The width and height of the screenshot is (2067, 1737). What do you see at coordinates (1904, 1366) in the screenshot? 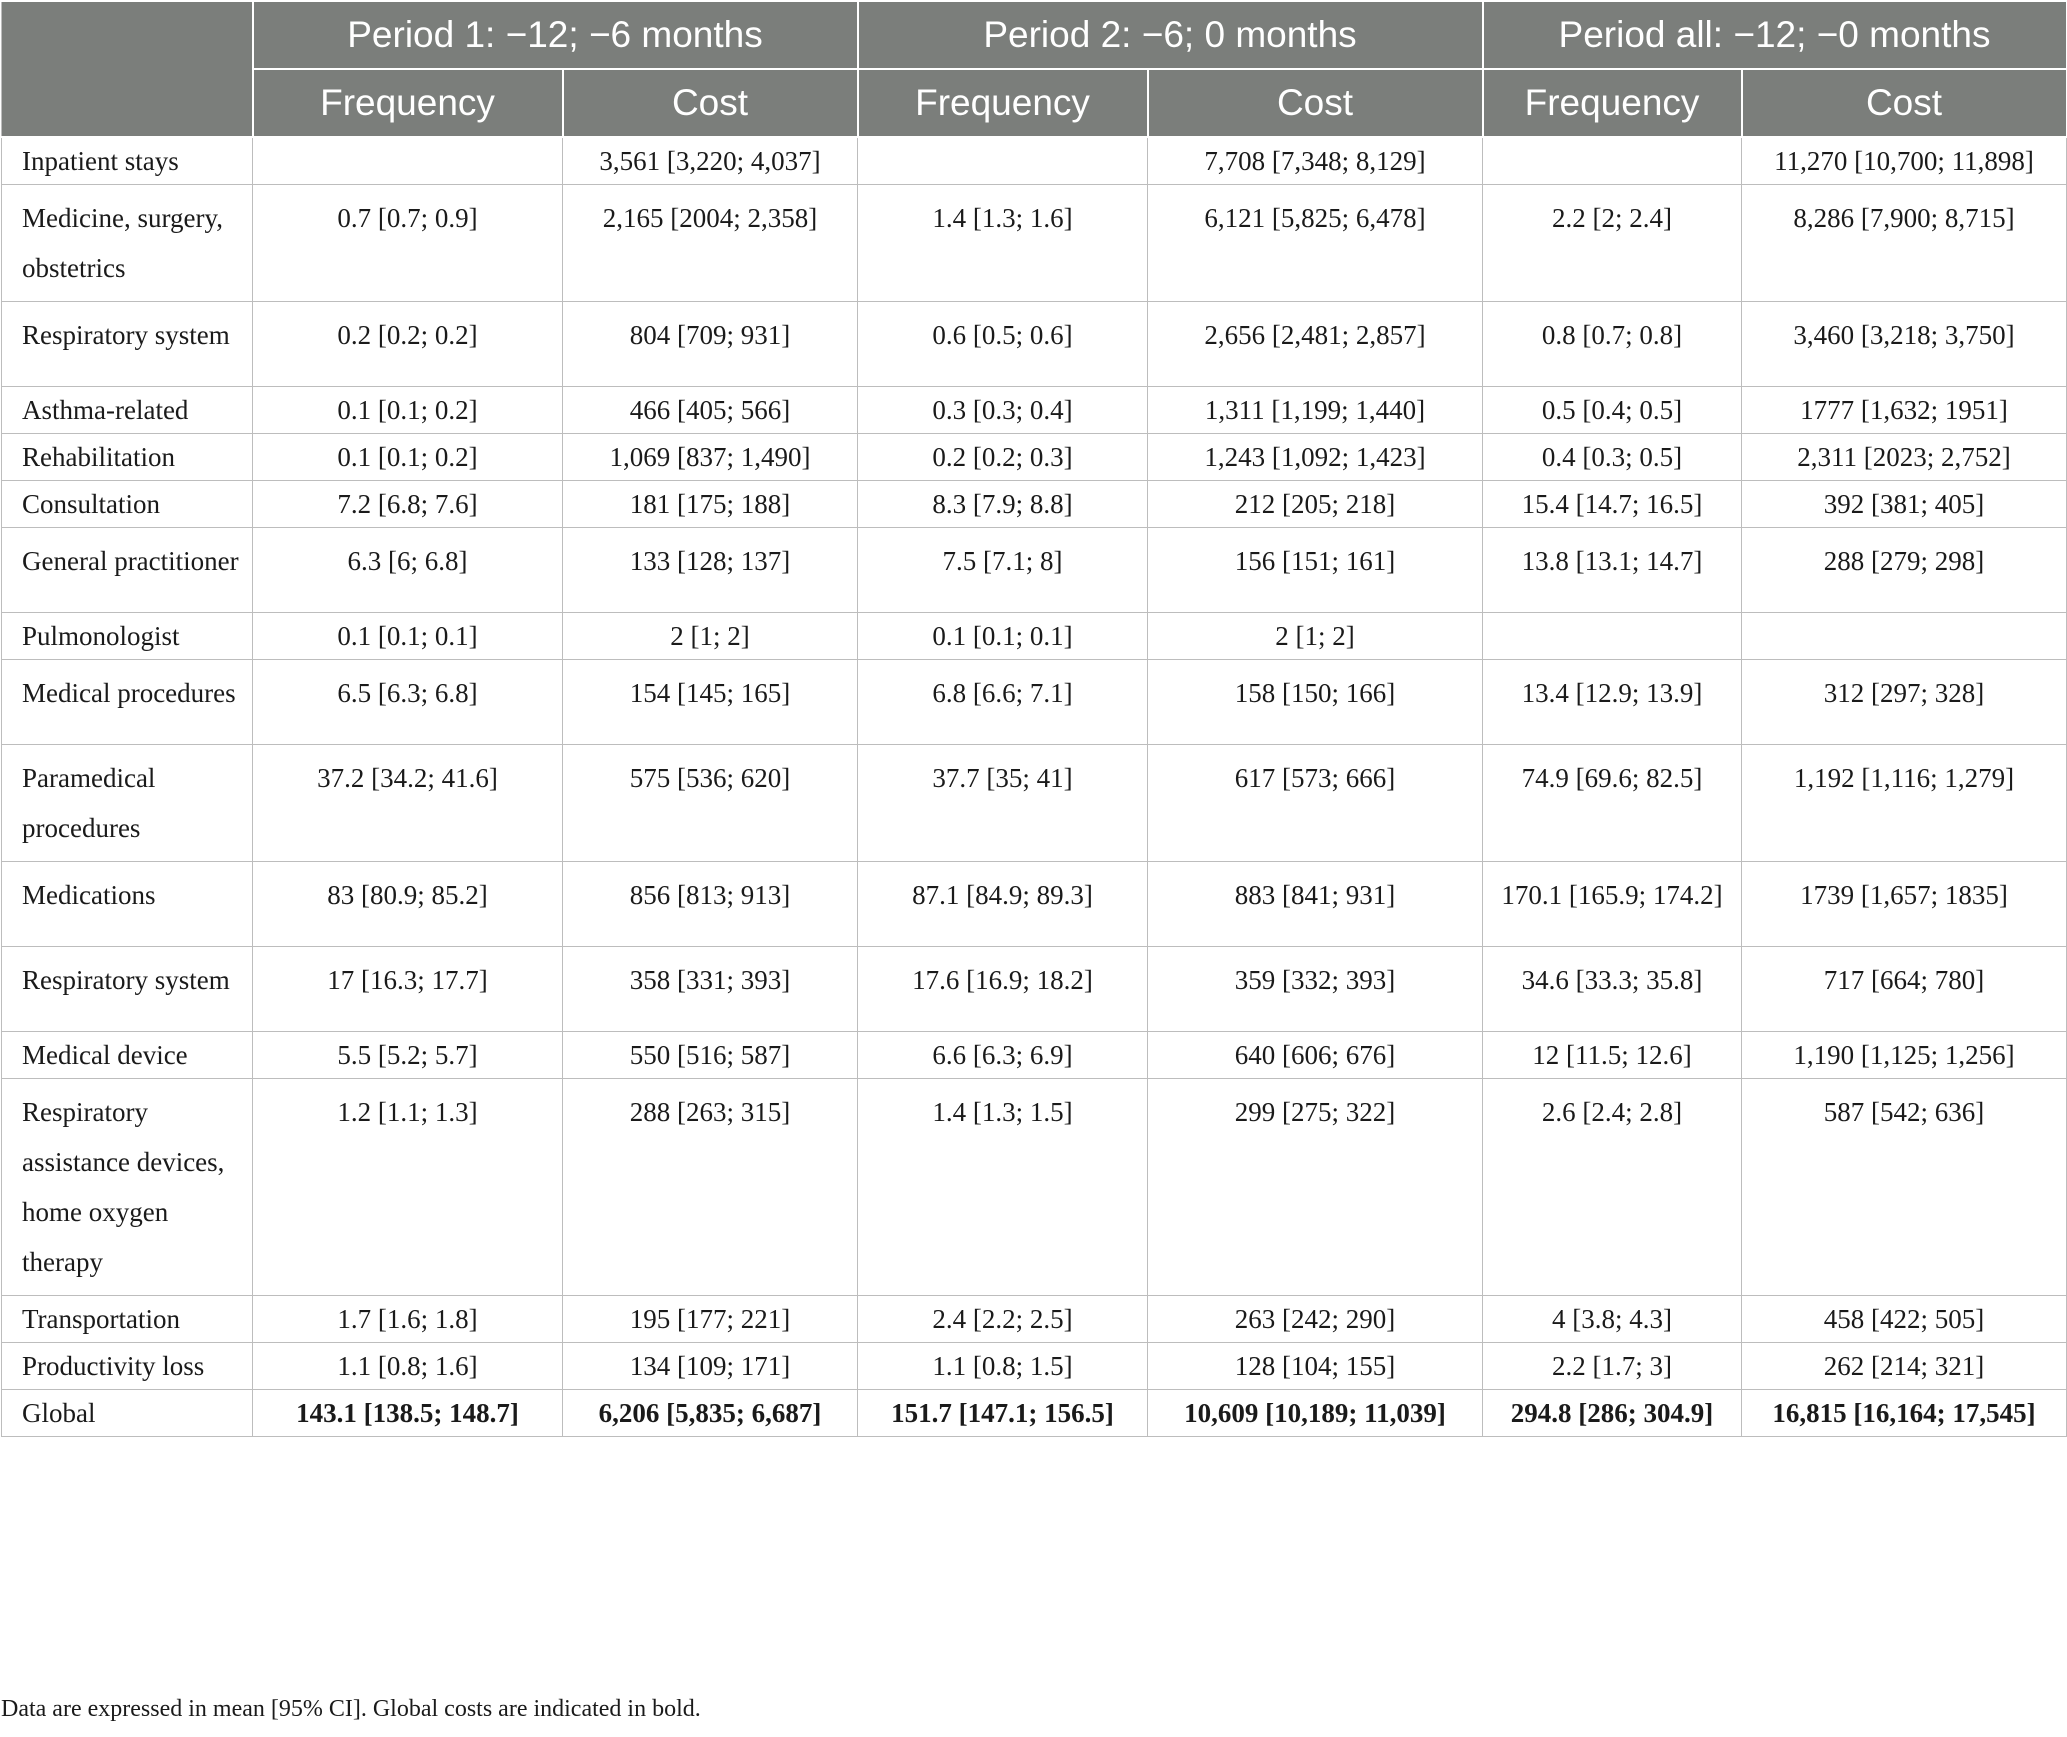
I see `cost-cell: 262 [214; 321]` at bounding box center [1904, 1366].